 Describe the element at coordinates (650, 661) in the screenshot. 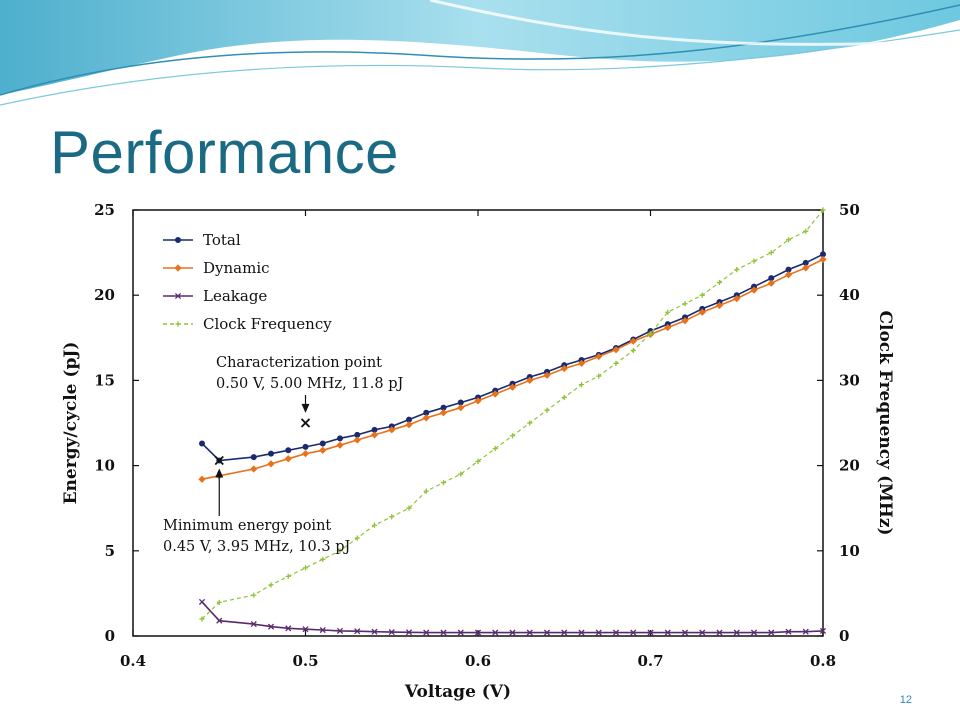

I see `x-tick-label: 0.7` at that location.